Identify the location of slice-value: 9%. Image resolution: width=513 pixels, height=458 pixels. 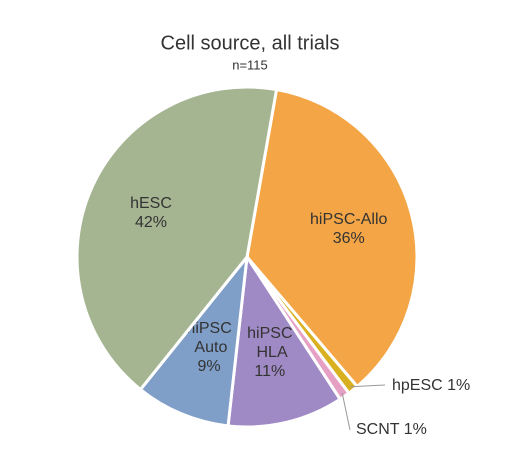
(209, 366).